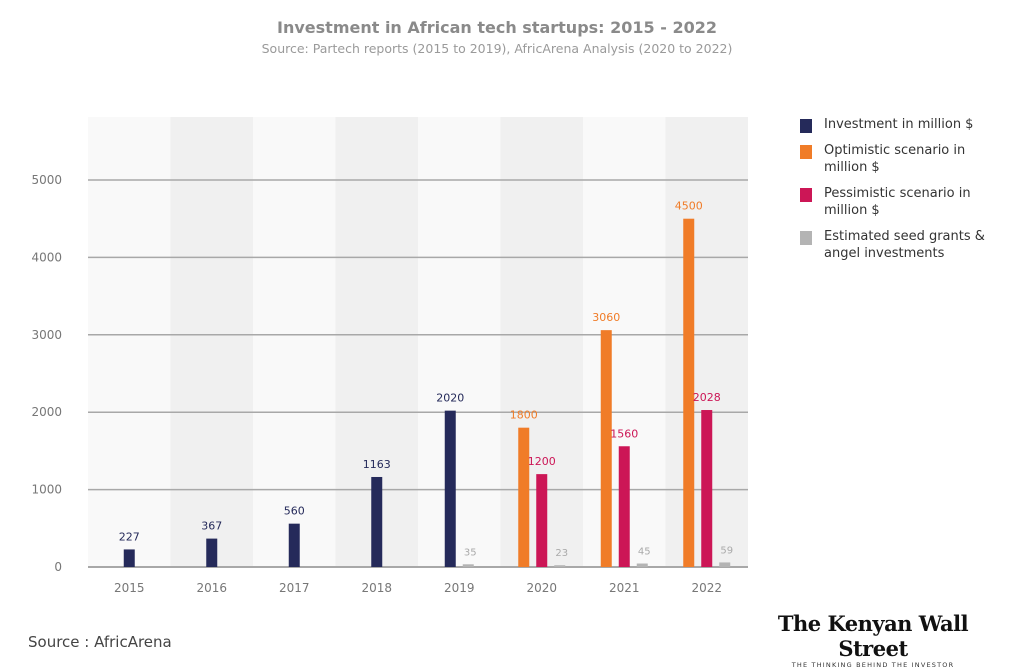 This screenshot has height=669, width=1024. What do you see at coordinates (644, 552) in the screenshot?
I see `data-label: 45` at bounding box center [644, 552].